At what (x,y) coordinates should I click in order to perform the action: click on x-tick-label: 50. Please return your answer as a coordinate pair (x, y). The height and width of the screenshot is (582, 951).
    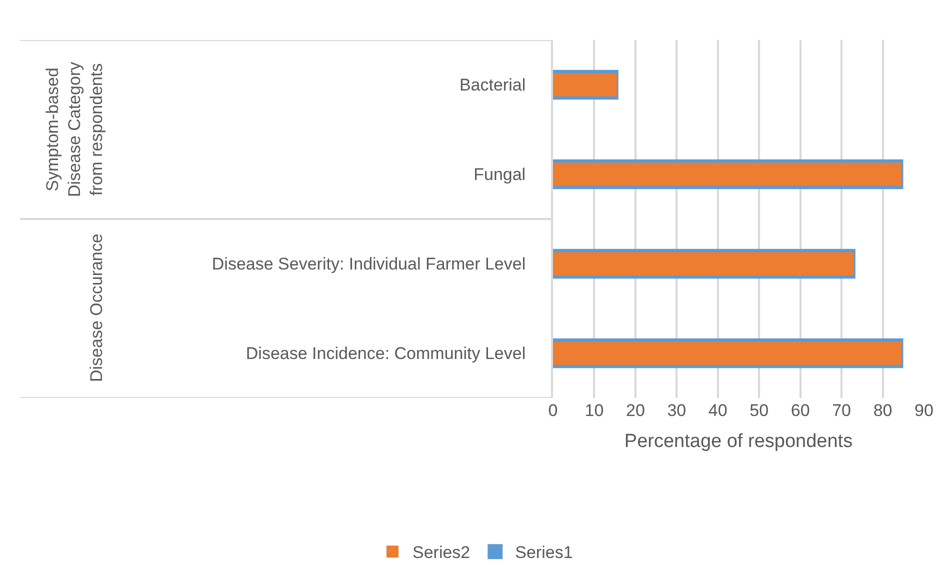
    Looking at the image, I should click on (759, 410).